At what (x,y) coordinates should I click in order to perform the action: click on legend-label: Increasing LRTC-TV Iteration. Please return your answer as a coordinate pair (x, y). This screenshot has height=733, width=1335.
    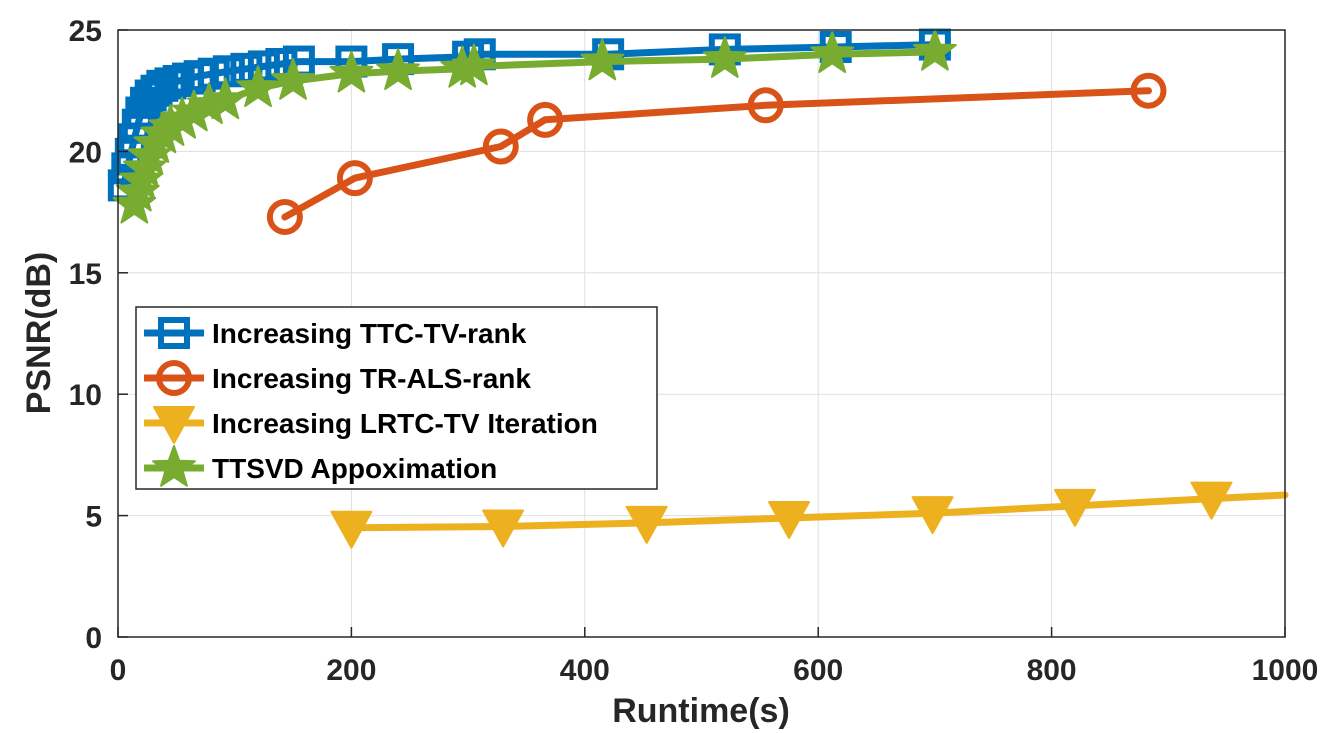
    Looking at the image, I should click on (405, 423).